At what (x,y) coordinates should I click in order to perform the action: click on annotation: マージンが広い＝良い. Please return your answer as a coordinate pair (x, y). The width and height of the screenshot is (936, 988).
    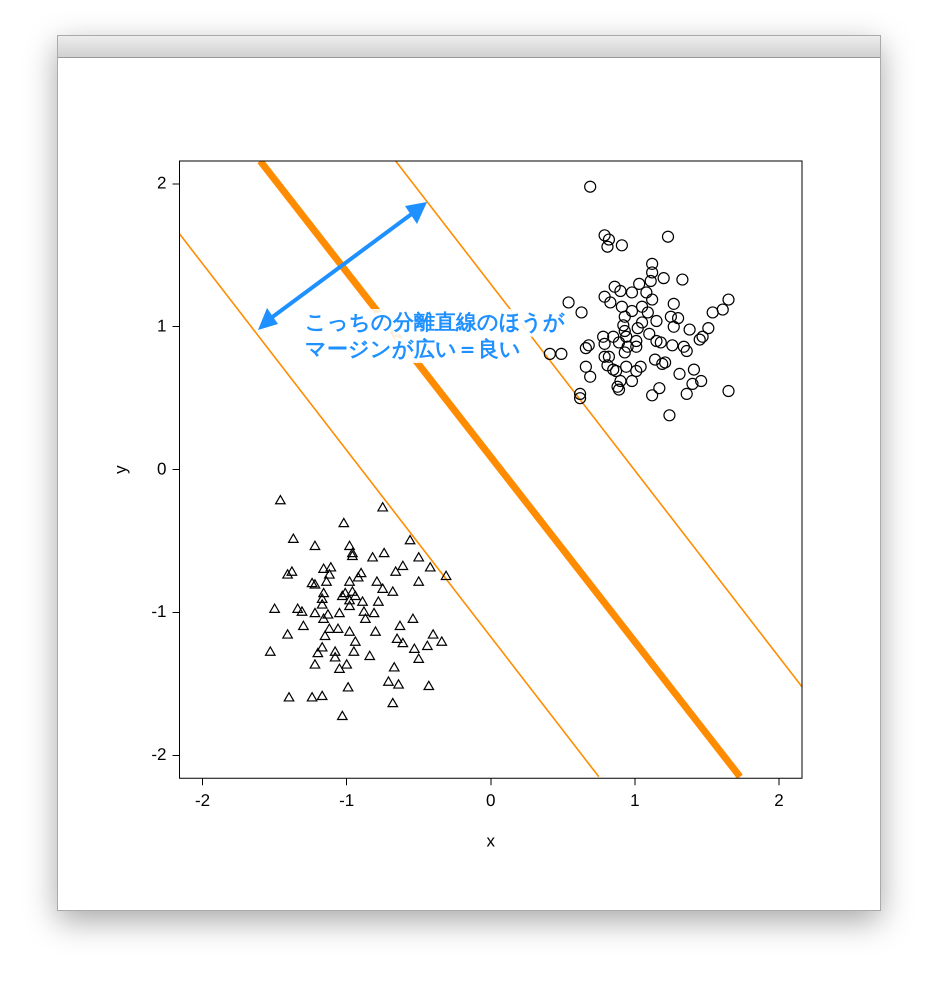
    Looking at the image, I should click on (413, 349).